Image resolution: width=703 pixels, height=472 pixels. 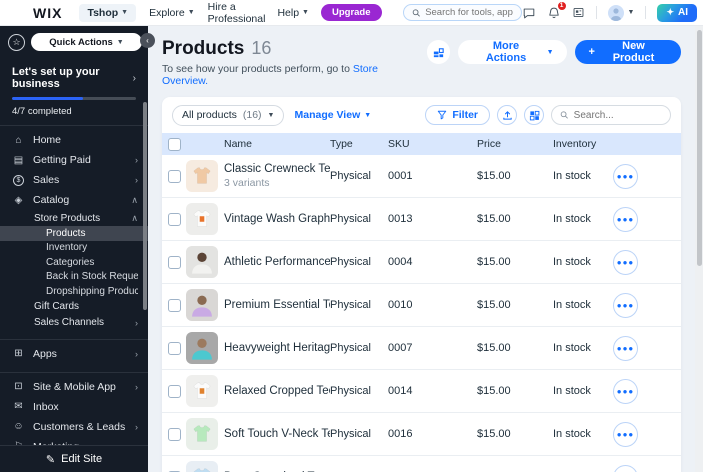 I want to click on product-name: Classic Crewneck Tee, so click(x=277, y=168).